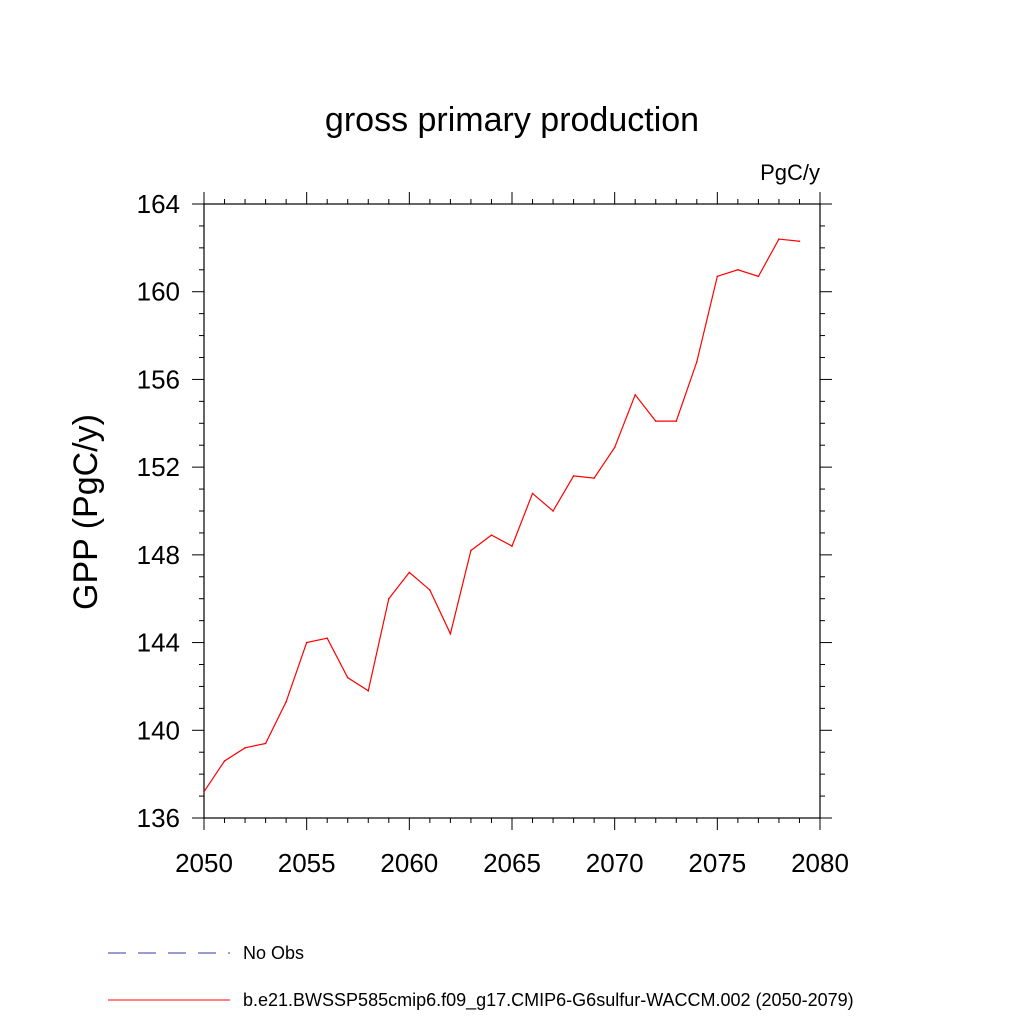 The width and height of the screenshot is (1024, 1029). Describe the element at coordinates (158, 730) in the screenshot. I see `y-tick-label: 140` at that location.